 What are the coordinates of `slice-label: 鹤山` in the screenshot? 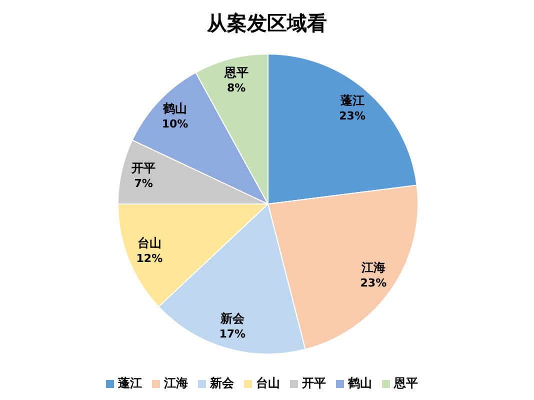 It's located at (175, 109).